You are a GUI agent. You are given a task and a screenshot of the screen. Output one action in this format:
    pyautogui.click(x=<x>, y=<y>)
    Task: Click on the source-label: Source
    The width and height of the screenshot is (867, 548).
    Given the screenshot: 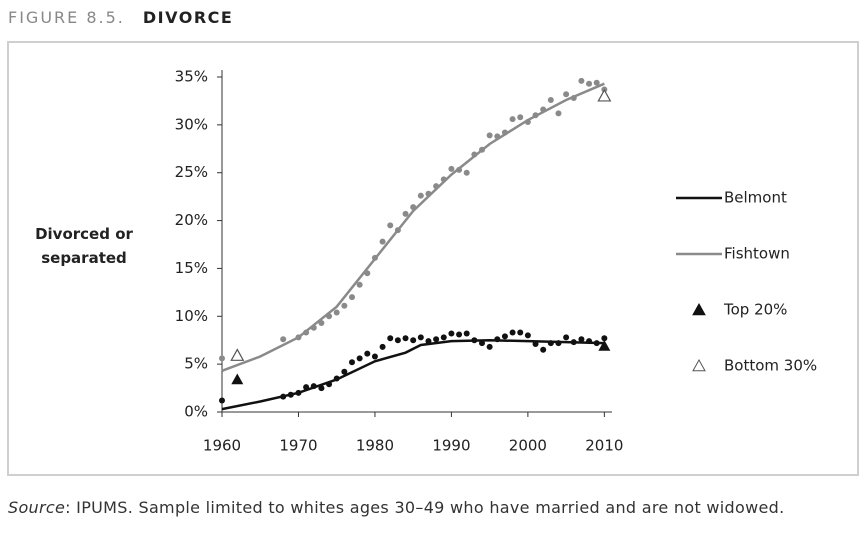 What is the action you would take?
    pyautogui.click(x=37, y=507)
    